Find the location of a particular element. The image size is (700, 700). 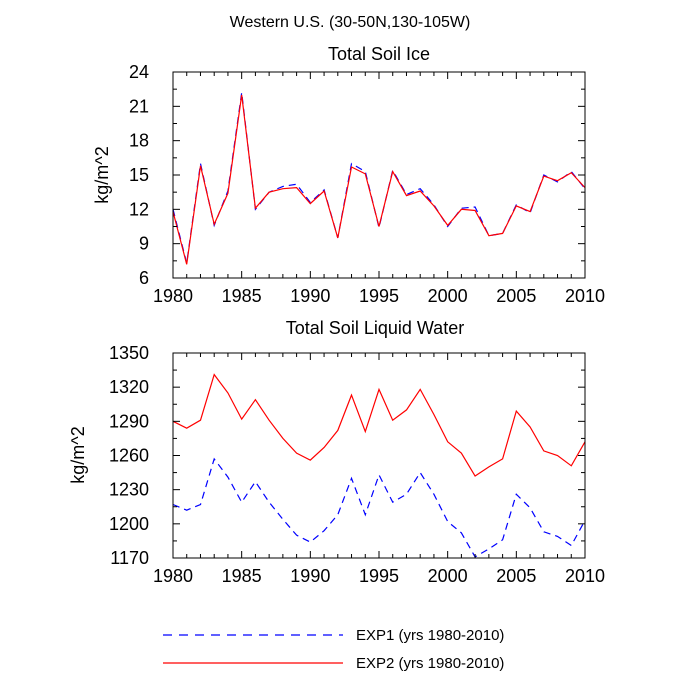

y-tick-label: 15 is located at coordinates (139, 175).